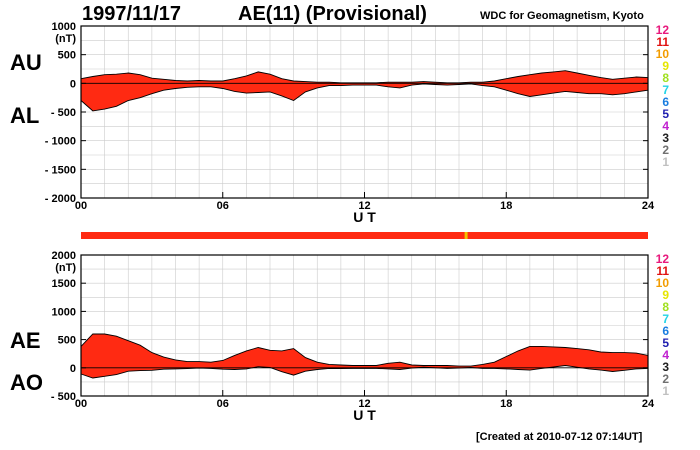 Image resolution: width=700 pixels, height=450 pixels. Describe the element at coordinates (25, 340) in the screenshot. I see `series-label-ae: AE` at that location.